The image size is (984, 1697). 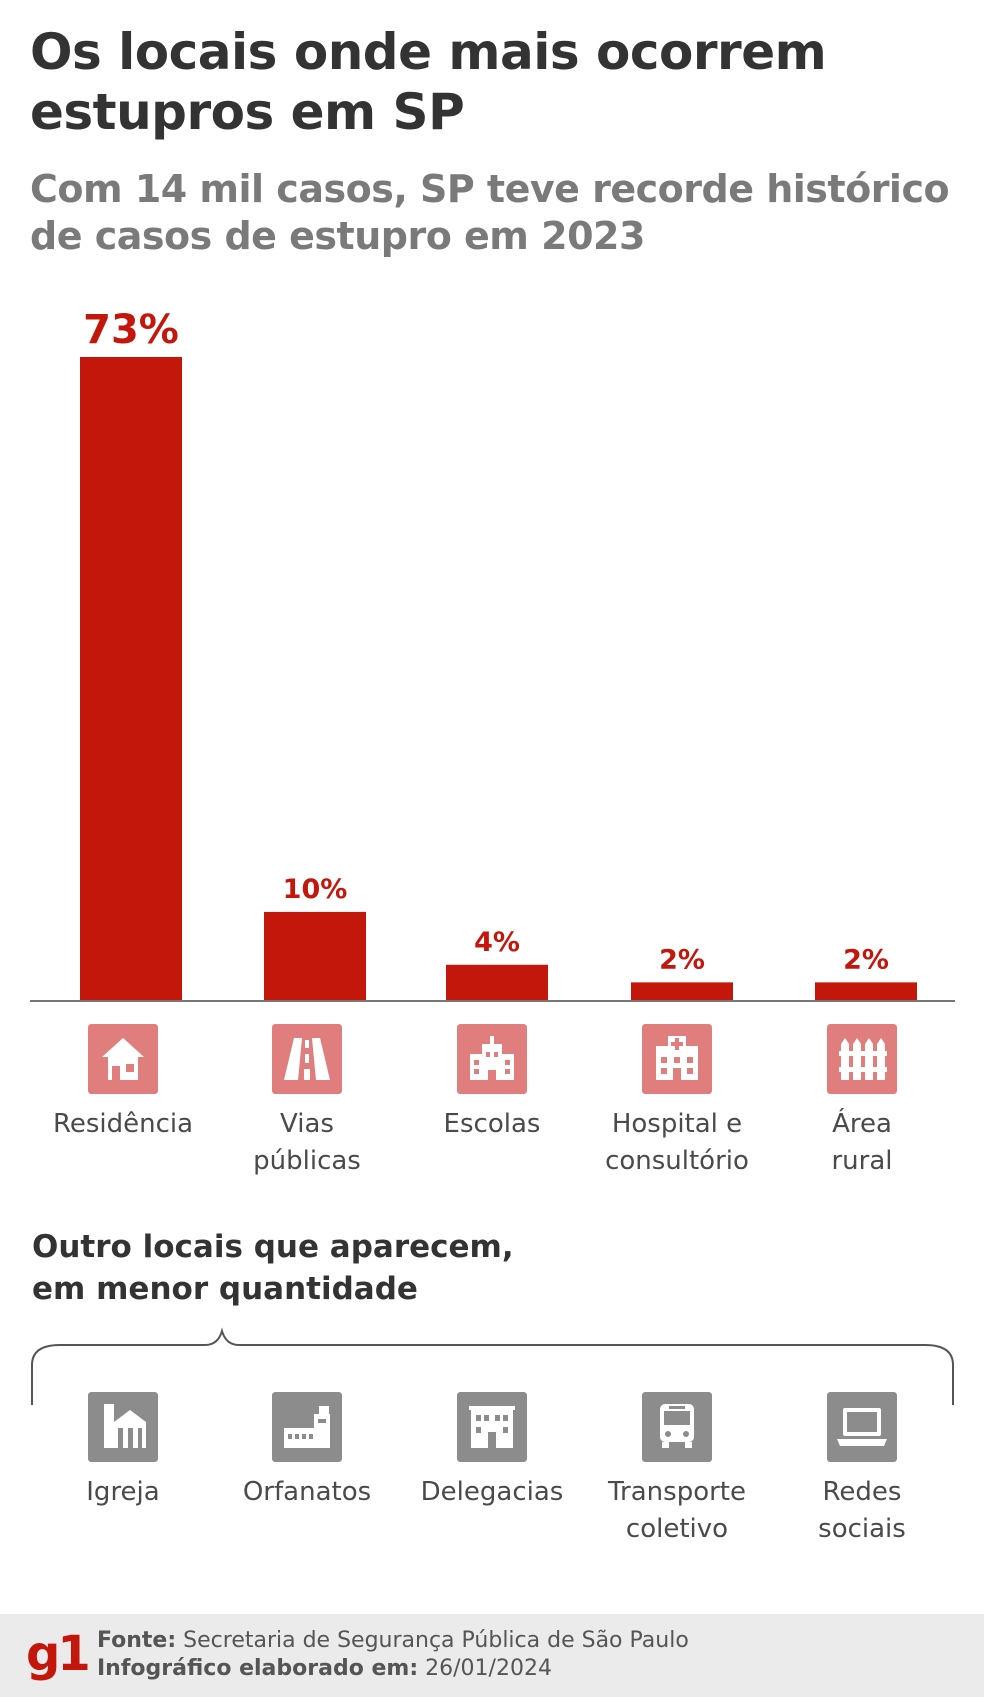 What do you see at coordinates (307, 1492) in the screenshot?
I see `category-label: Orfanatos` at bounding box center [307, 1492].